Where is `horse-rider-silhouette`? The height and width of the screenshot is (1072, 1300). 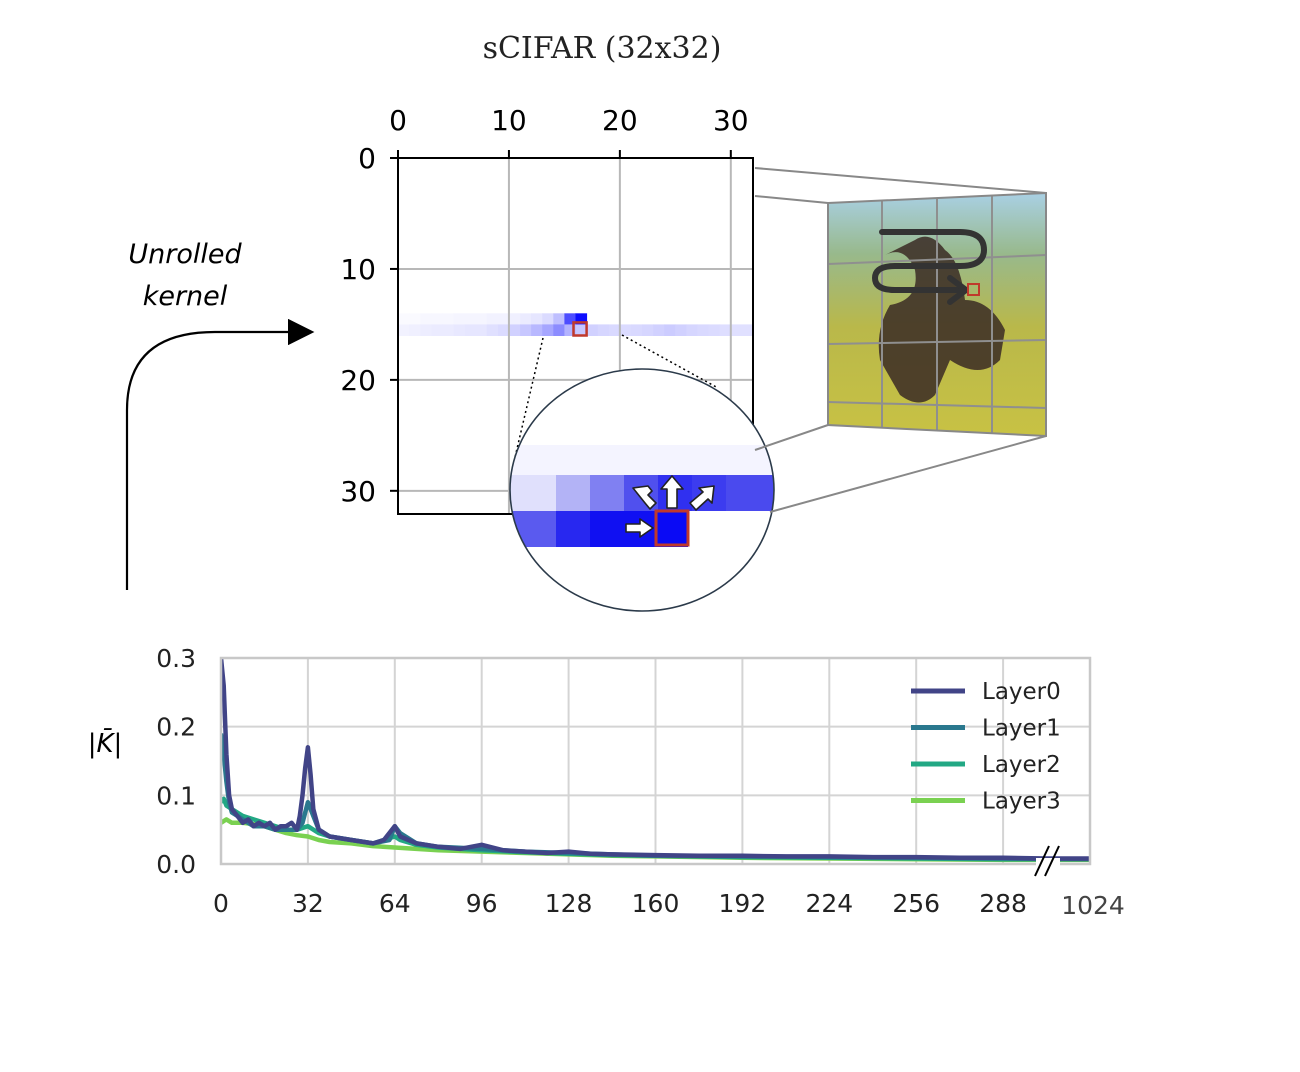
horse-rider-silhouette is located at coordinates (941, 319).